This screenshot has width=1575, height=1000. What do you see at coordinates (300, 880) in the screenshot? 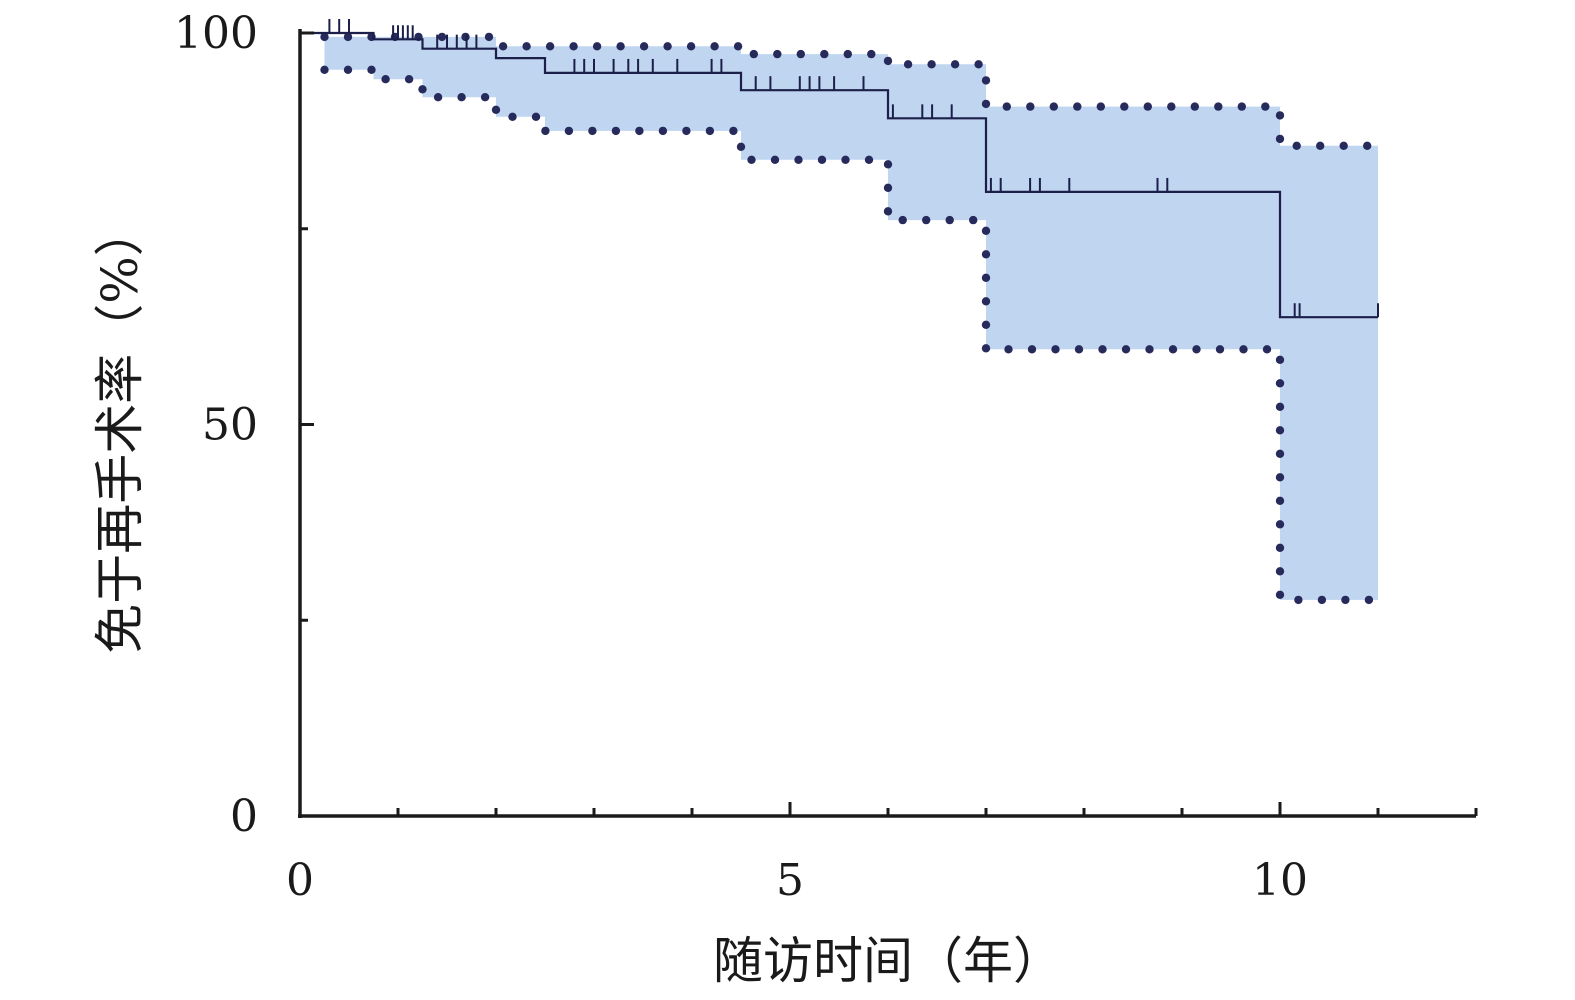
I see `x-tick-label: 0` at bounding box center [300, 880].